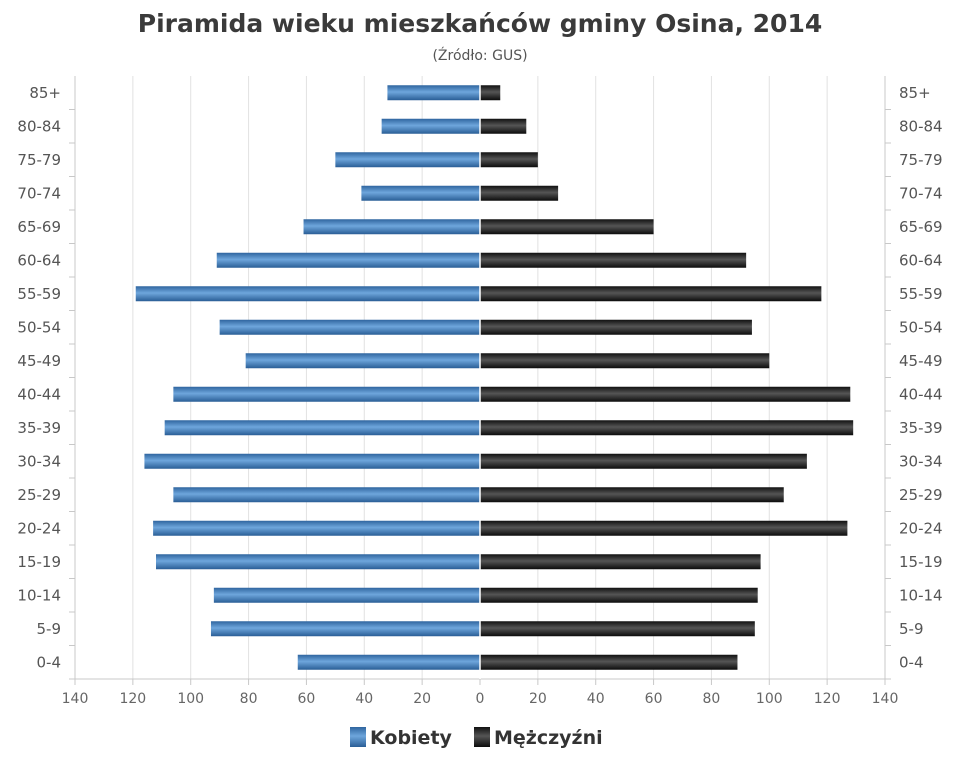 Image resolution: width=960 pixels, height=768 pixels. What do you see at coordinates (39, 495) in the screenshot?
I see `category-label-left: 25-29` at bounding box center [39, 495].